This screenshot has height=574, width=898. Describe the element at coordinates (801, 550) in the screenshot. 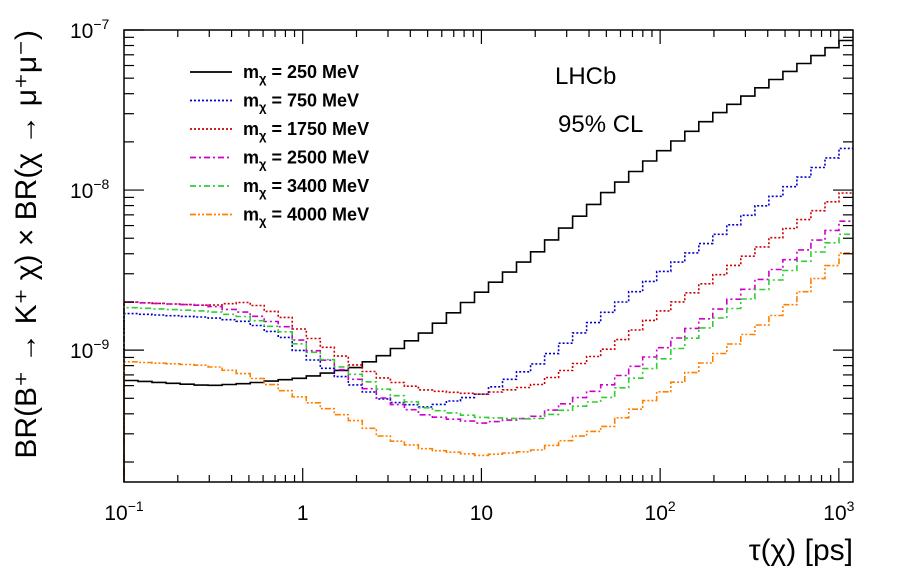

I see `x-axis-title: τ(χ) [ps]` at that location.